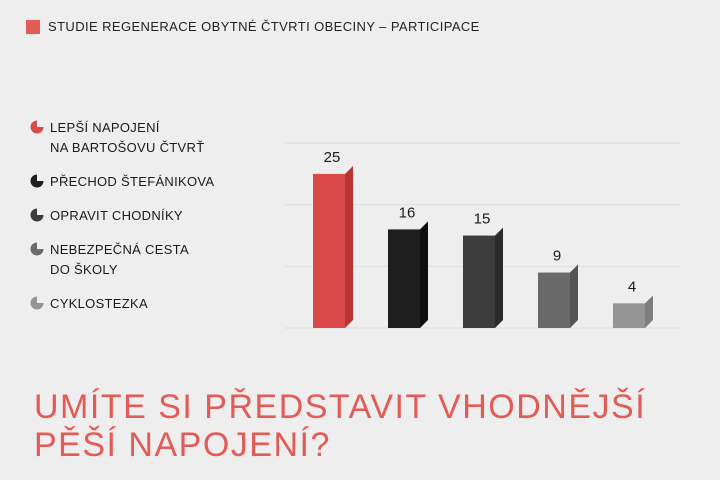 This screenshot has height=480, width=720. What do you see at coordinates (557, 256) in the screenshot?
I see `data-label: 9` at bounding box center [557, 256].